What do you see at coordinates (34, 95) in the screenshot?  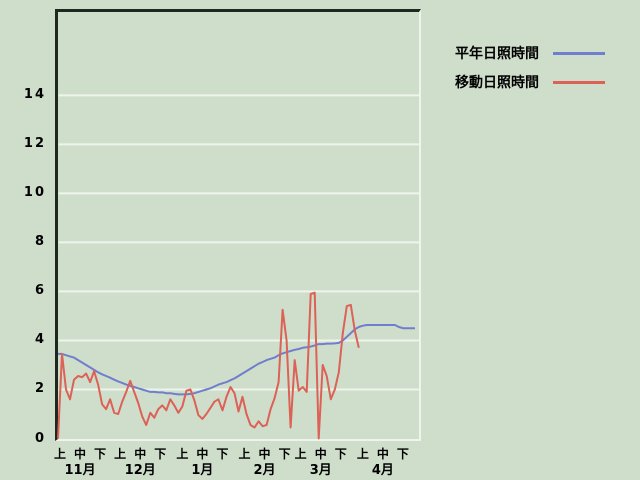 I see `y-tick-label-14: 14` at bounding box center [34, 95].